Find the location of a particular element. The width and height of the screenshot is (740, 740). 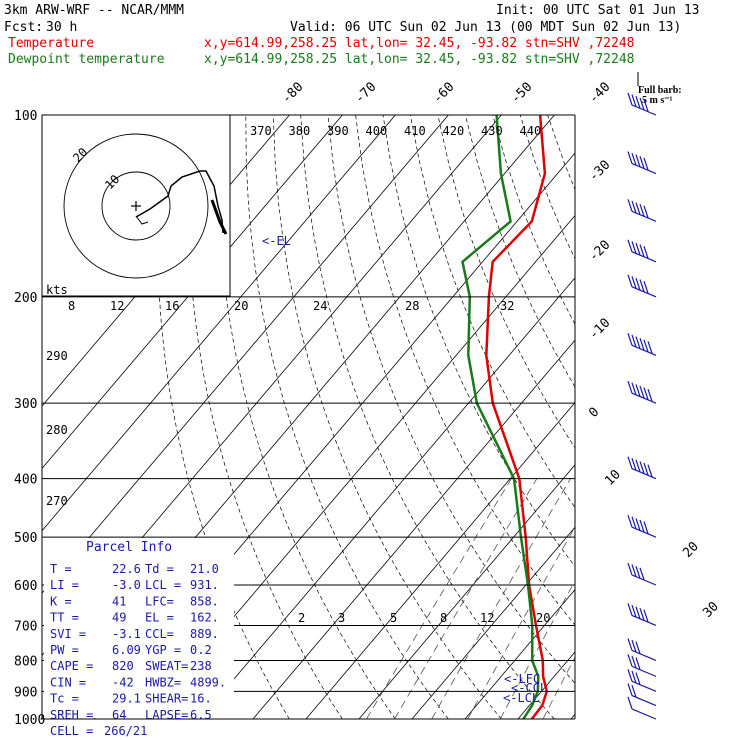

hodograph-speed-label-32: 32 is located at coordinates (507, 306).